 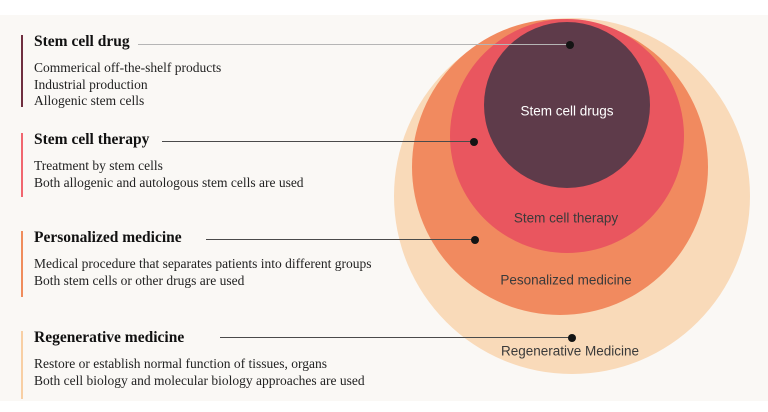 What do you see at coordinates (91, 84) in the screenshot?
I see `legend-line: Industrial production` at bounding box center [91, 84].